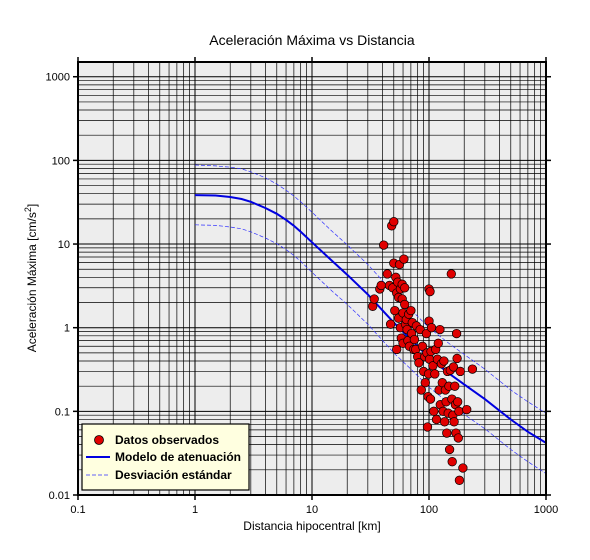  Describe the element at coordinates (167, 440) in the screenshot. I see `legend-label-observed: Datos observados` at that location.